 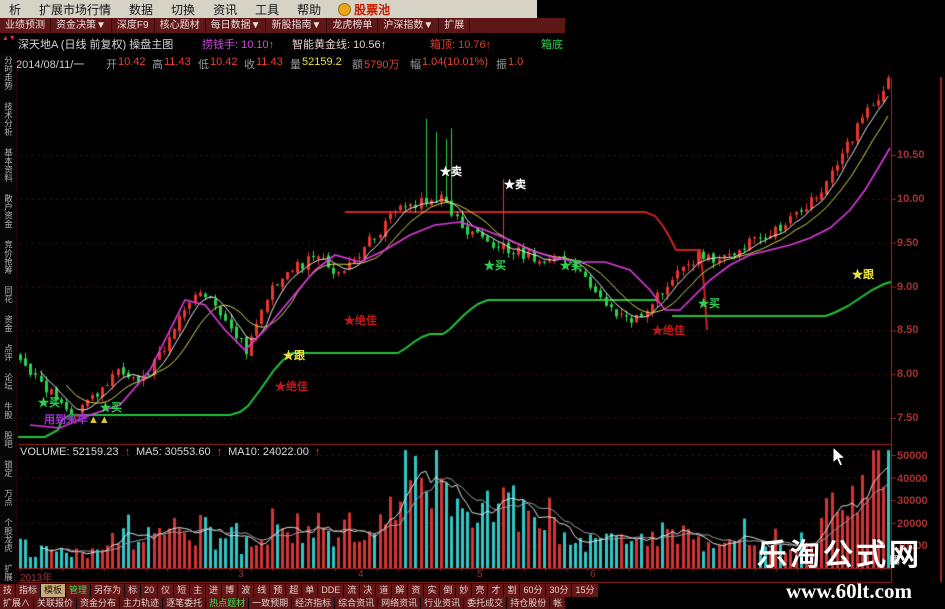 I want to click on sidebar-item-11: 锁定, so click(x=8, y=468).